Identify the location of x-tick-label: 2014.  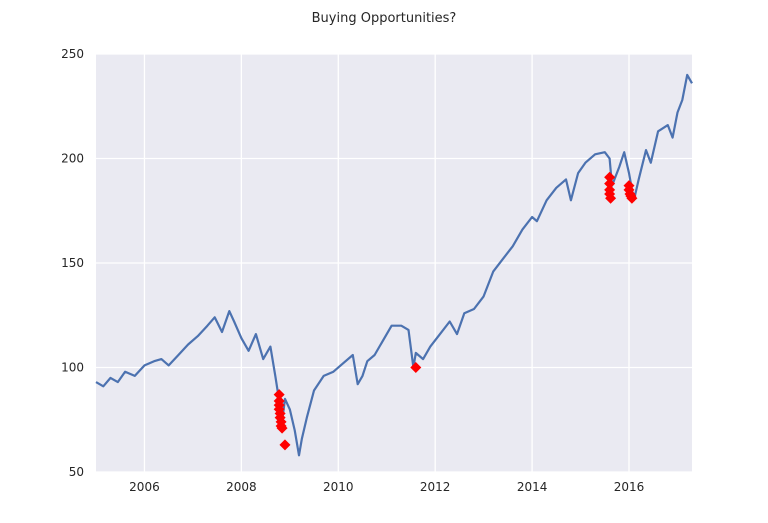
(532, 487).